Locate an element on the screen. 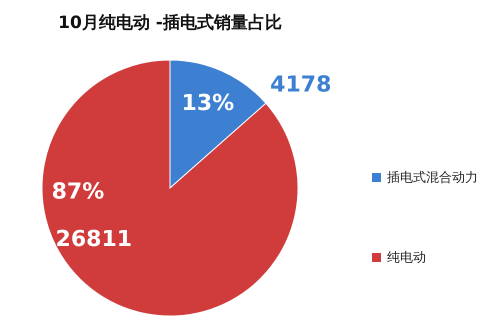 The image size is (500, 330). data-label: 26811 is located at coordinates (94, 239).